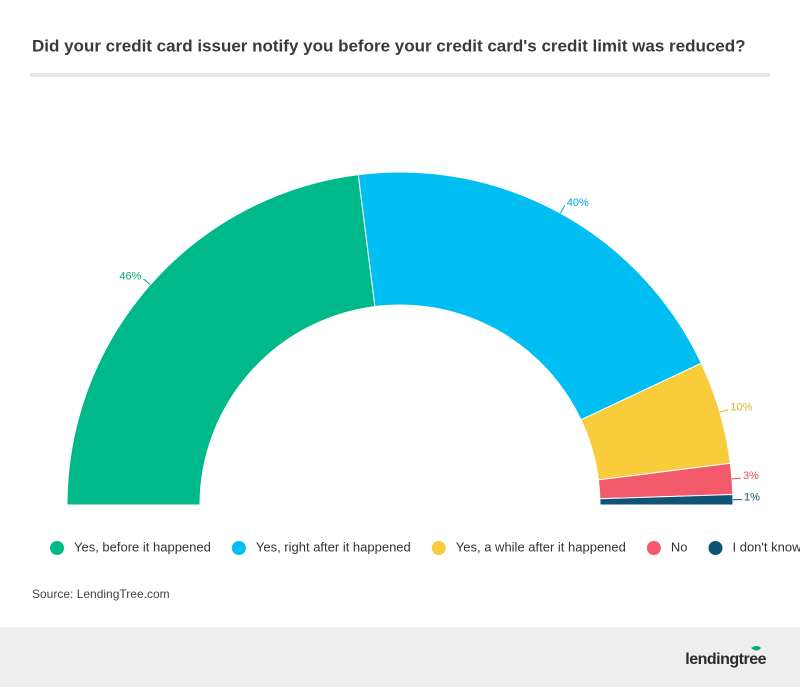 This screenshot has width=800, height=692. Describe the element at coordinates (400, 75) in the screenshot. I see `title-rule` at that location.